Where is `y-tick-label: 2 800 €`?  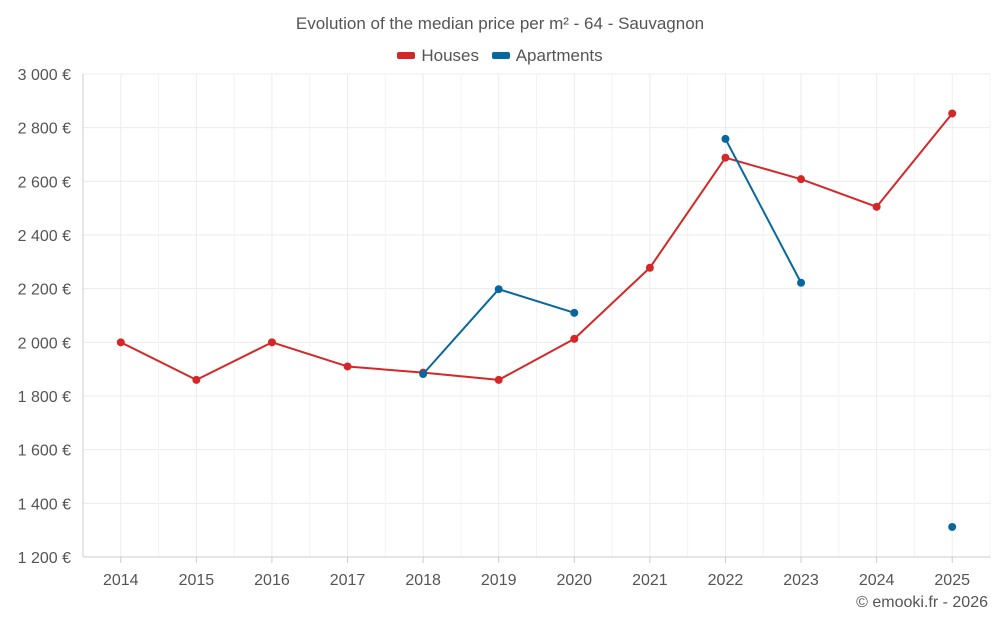
y-tick-label: 2 800 € is located at coordinates (44, 129).